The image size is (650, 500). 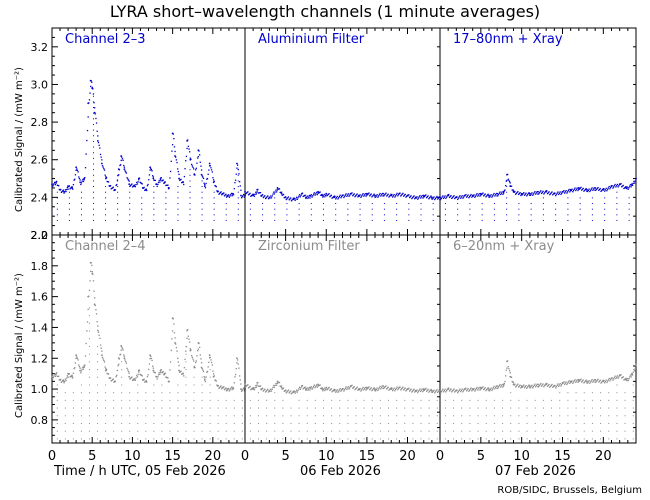 I want to click on x-tick-label-3-5: 5, so click(x=92, y=456).